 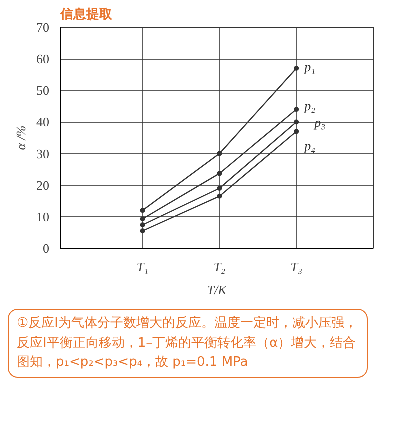 I want to click on y-tick-label: 70, so click(x=43, y=27).